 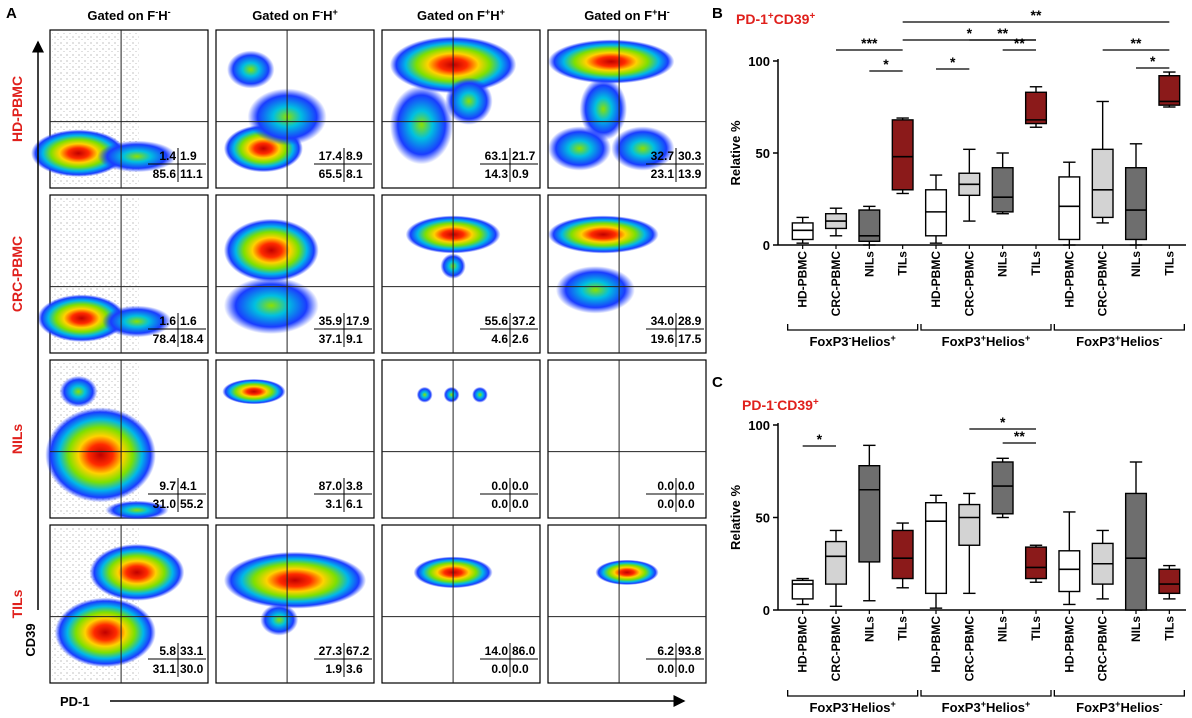 What do you see at coordinates (121, 15) in the screenshot?
I see `column-header-0-base: Gated on F` at bounding box center [121, 15].